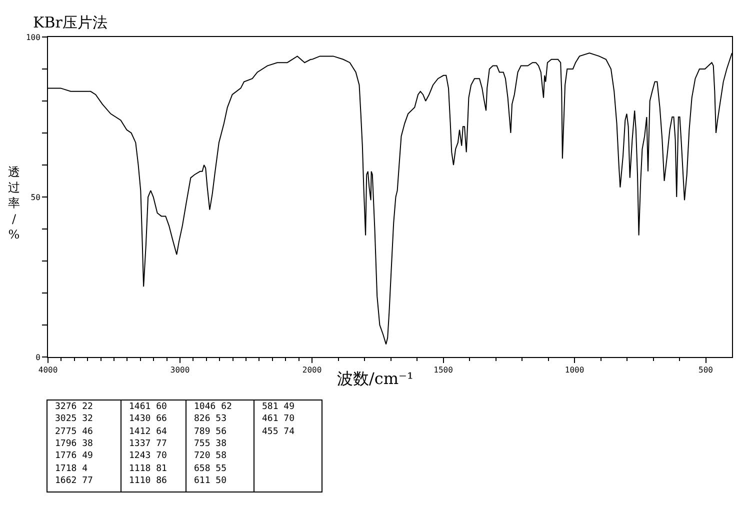 The image size is (737, 510). Describe the element at coordinates (71, 469) in the screenshot. I see `text: 1718 4` at that location.